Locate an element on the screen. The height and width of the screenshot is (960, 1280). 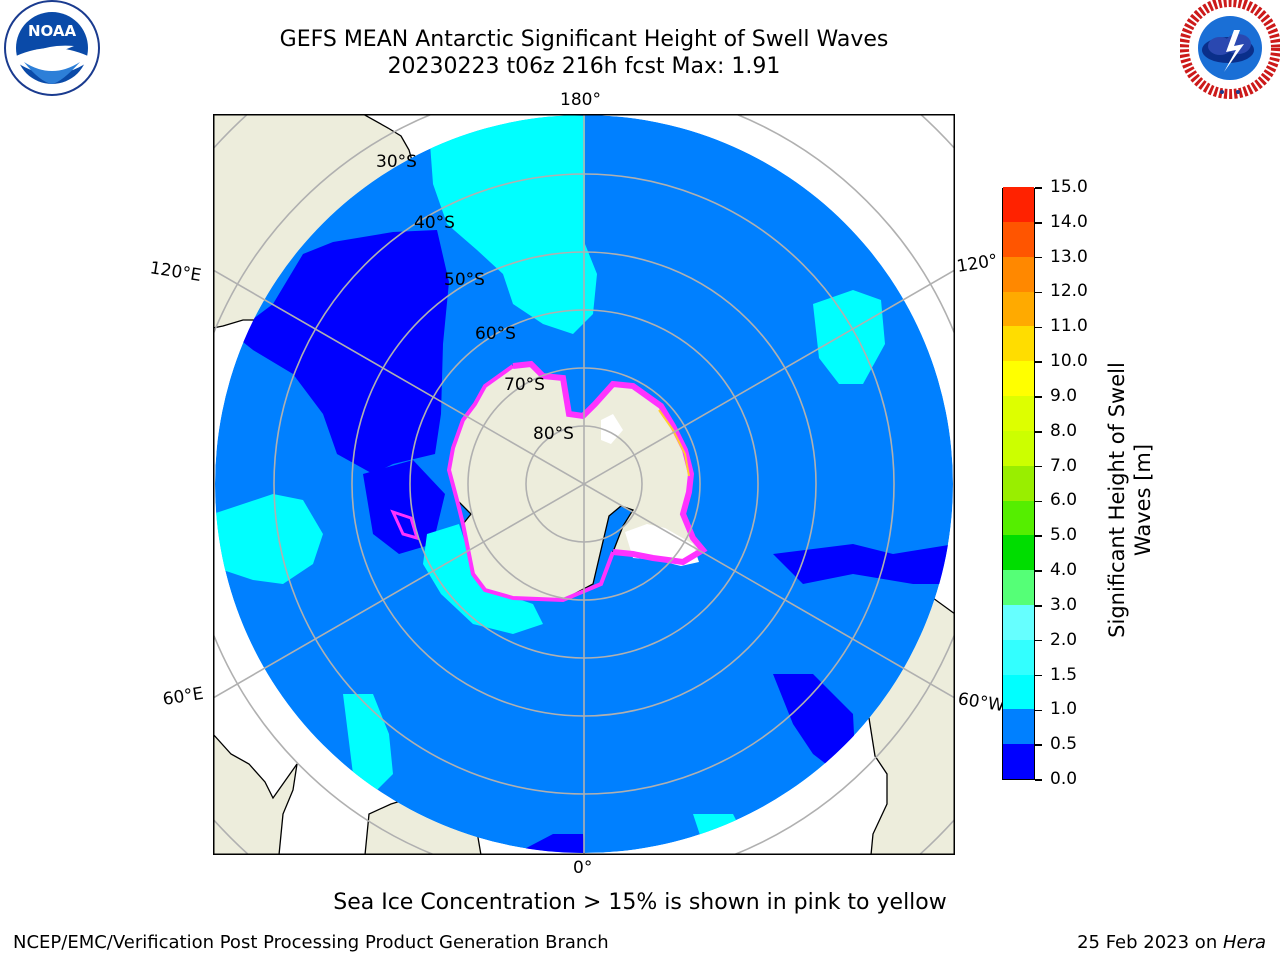
colorbar-tick-label: 3.0 is located at coordinates (1064, 604).